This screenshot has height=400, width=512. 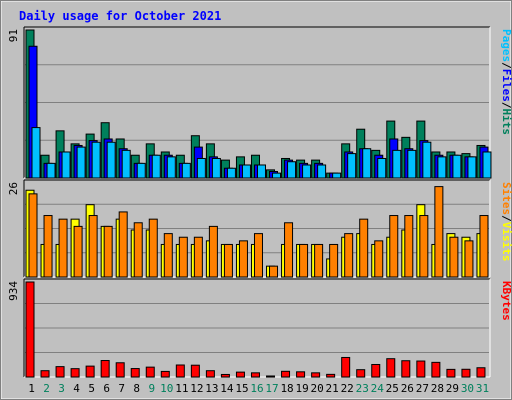 I want to click on x-tick-label-13: 13, so click(x=211, y=388).